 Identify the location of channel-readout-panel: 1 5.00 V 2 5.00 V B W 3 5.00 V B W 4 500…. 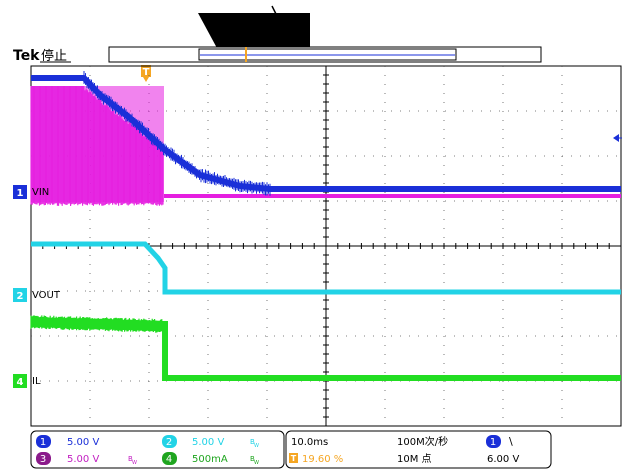
(157, 449).